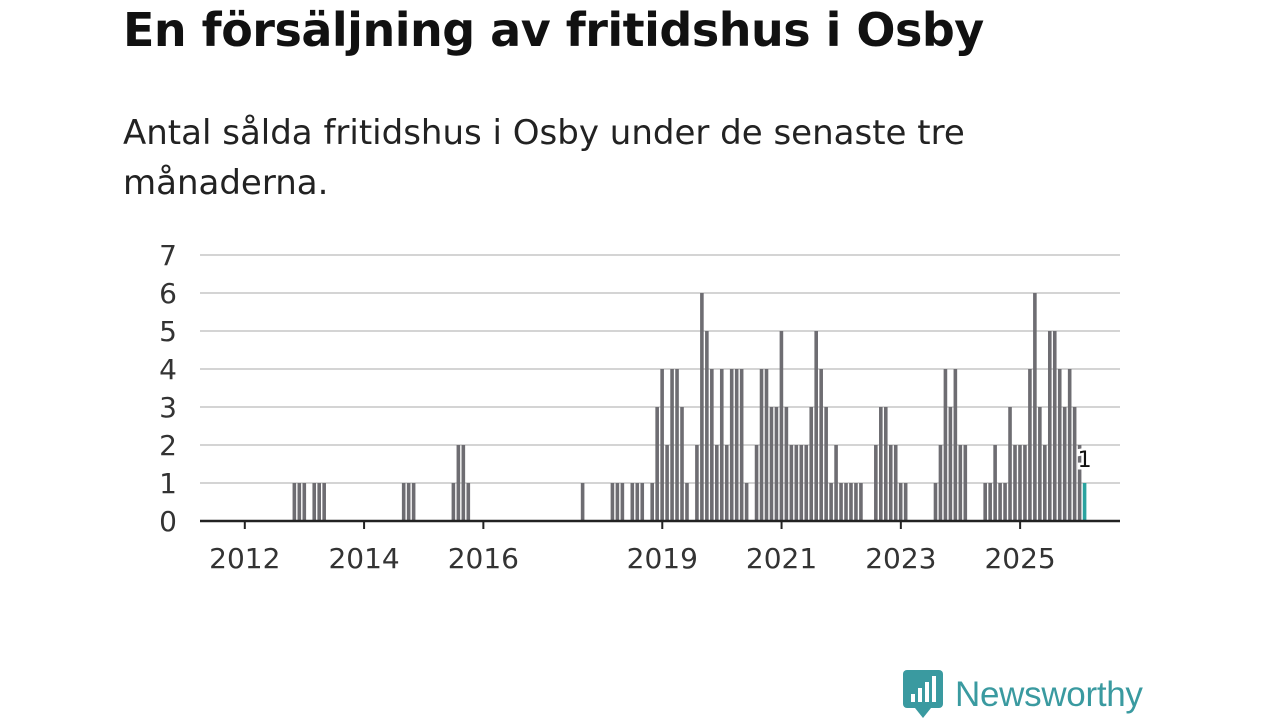  I want to click on data-labels: 1, so click(1084, 461).